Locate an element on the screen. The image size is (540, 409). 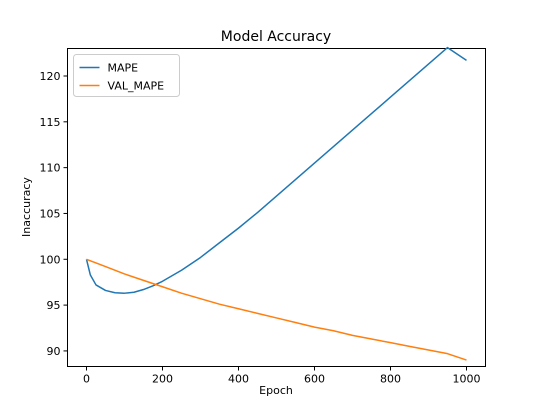
y-axis: 90 95 100 105 110 115 120 is located at coordinates (54, 214).